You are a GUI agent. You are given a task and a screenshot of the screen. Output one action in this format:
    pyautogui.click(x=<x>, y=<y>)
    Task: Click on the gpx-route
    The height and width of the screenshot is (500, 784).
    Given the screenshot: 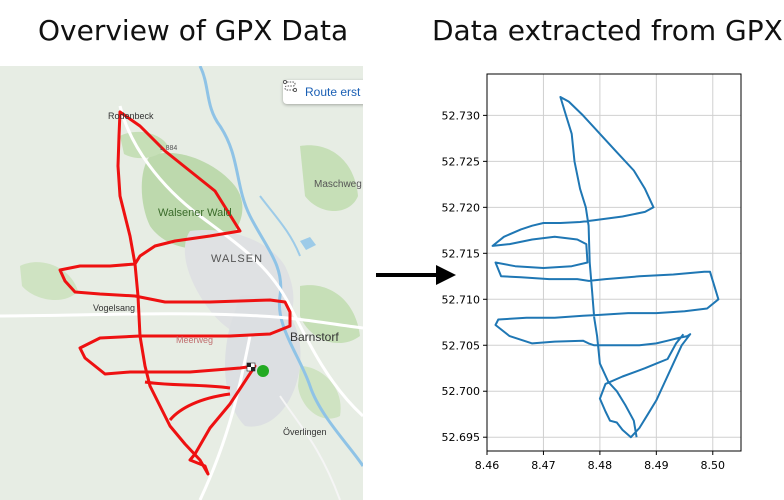 What is the action you would take?
    pyautogui.click(x=187, y=400)
    